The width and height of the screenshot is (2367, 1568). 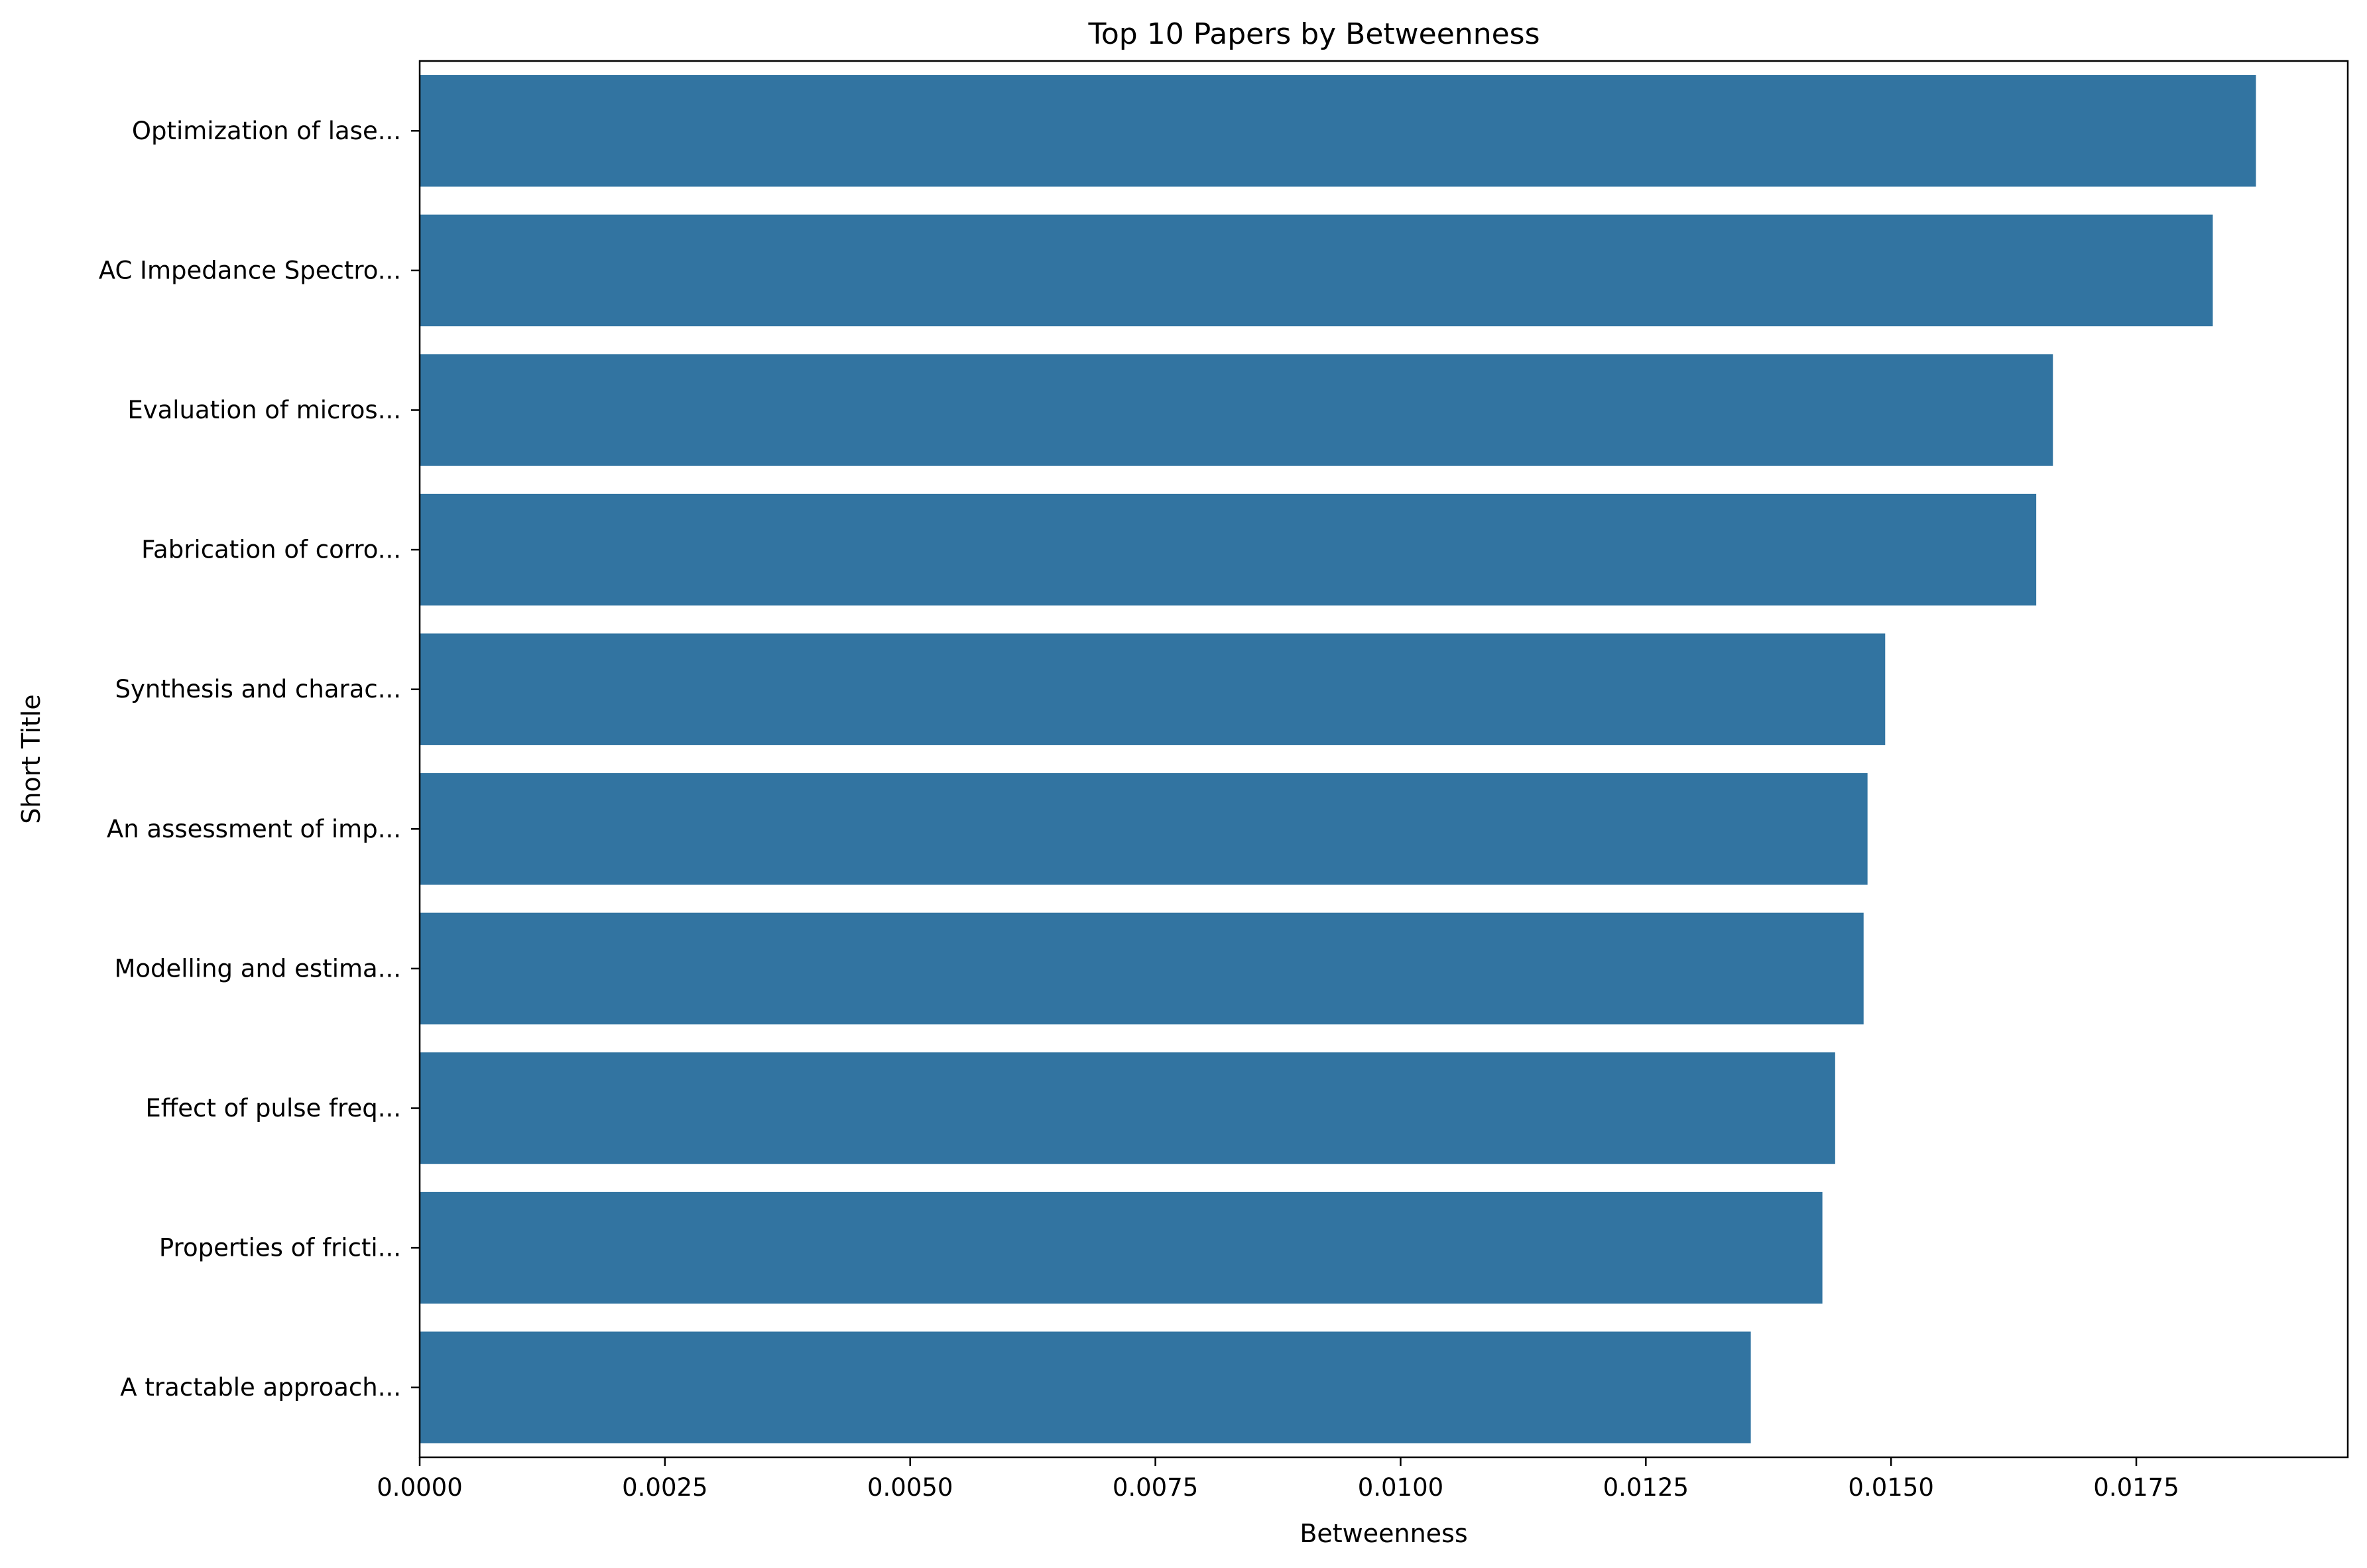 What do you see at coordinates (2136, 1487) in the screenshot?
I see `x-tick-label: 0.0175` at bounding box center [2136, 1487].